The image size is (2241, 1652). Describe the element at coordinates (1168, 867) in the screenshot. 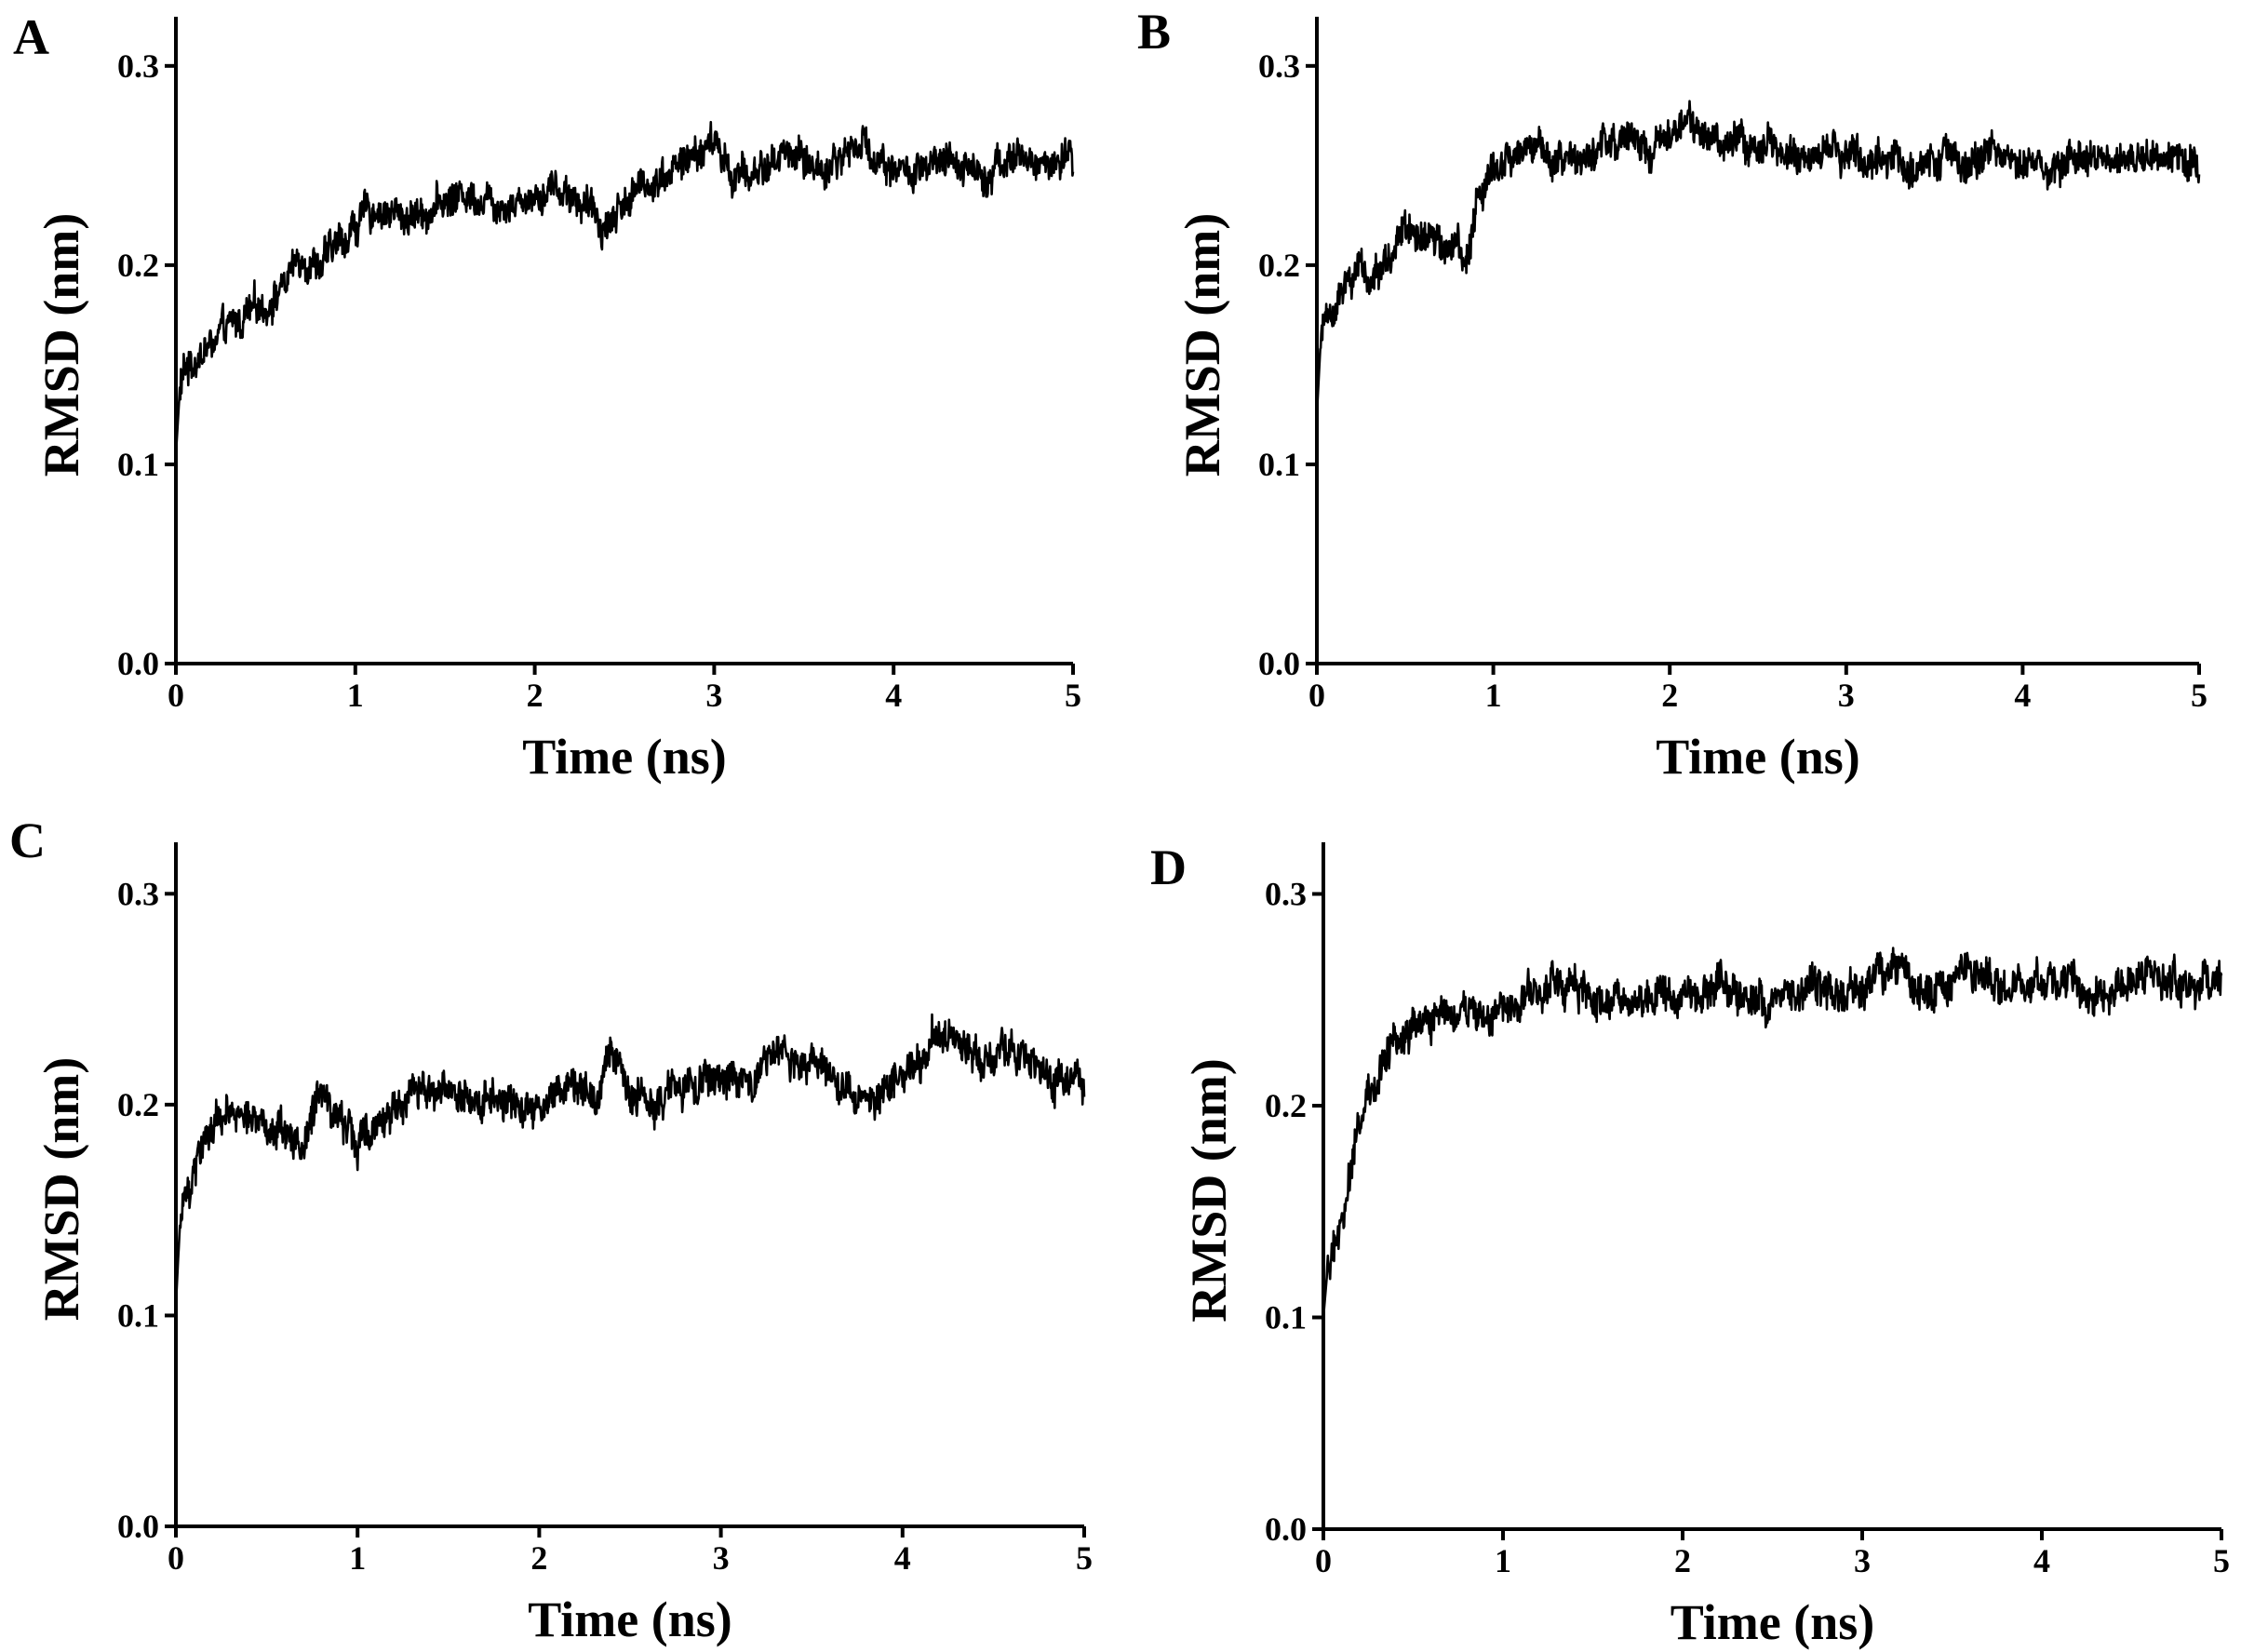

I see `panel-label: D` at that location.